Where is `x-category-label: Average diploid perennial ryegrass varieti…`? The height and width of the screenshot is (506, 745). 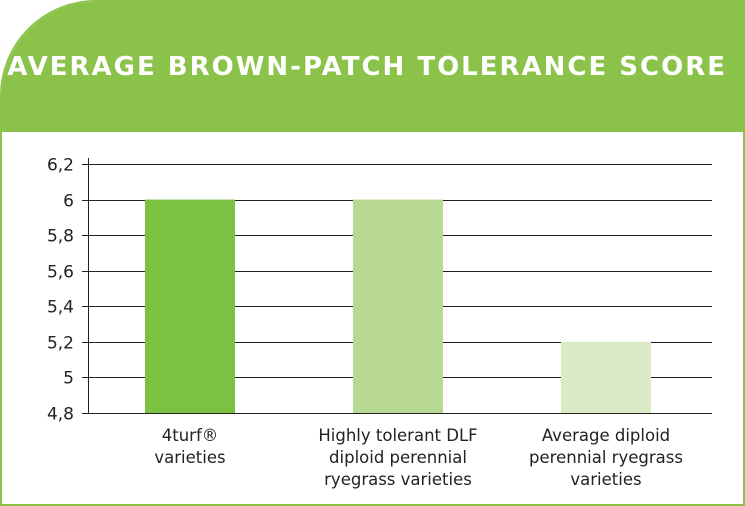 x-category-label: Average diploid perennial ryegrass varieti… is located at coordinates (606, 458).